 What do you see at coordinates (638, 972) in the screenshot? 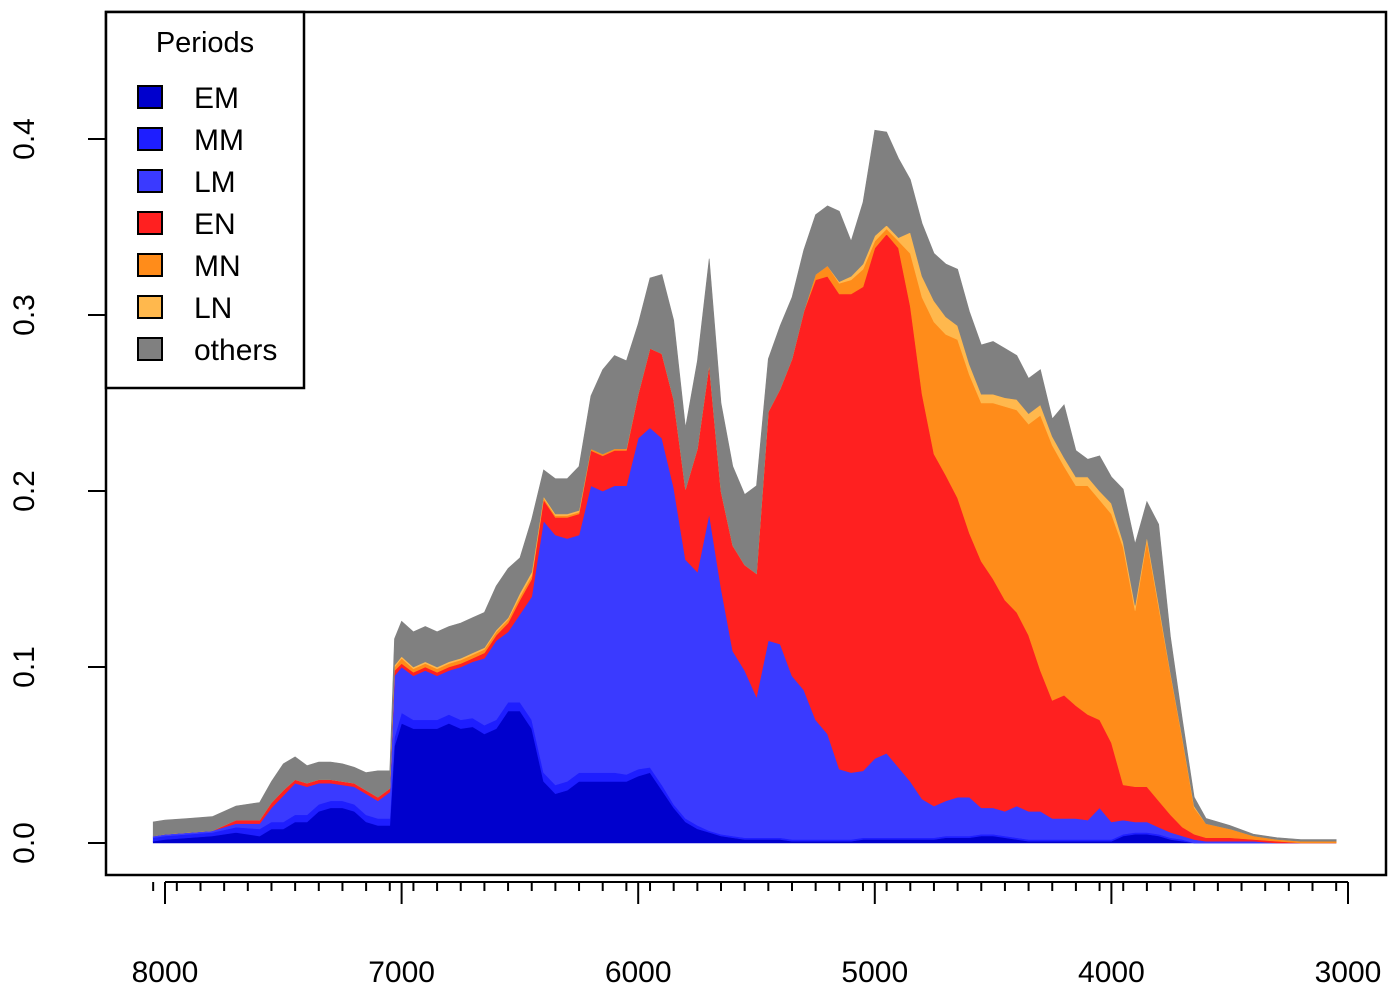
I see `x-tick-label: 6000` at bounding box center [638, 972].